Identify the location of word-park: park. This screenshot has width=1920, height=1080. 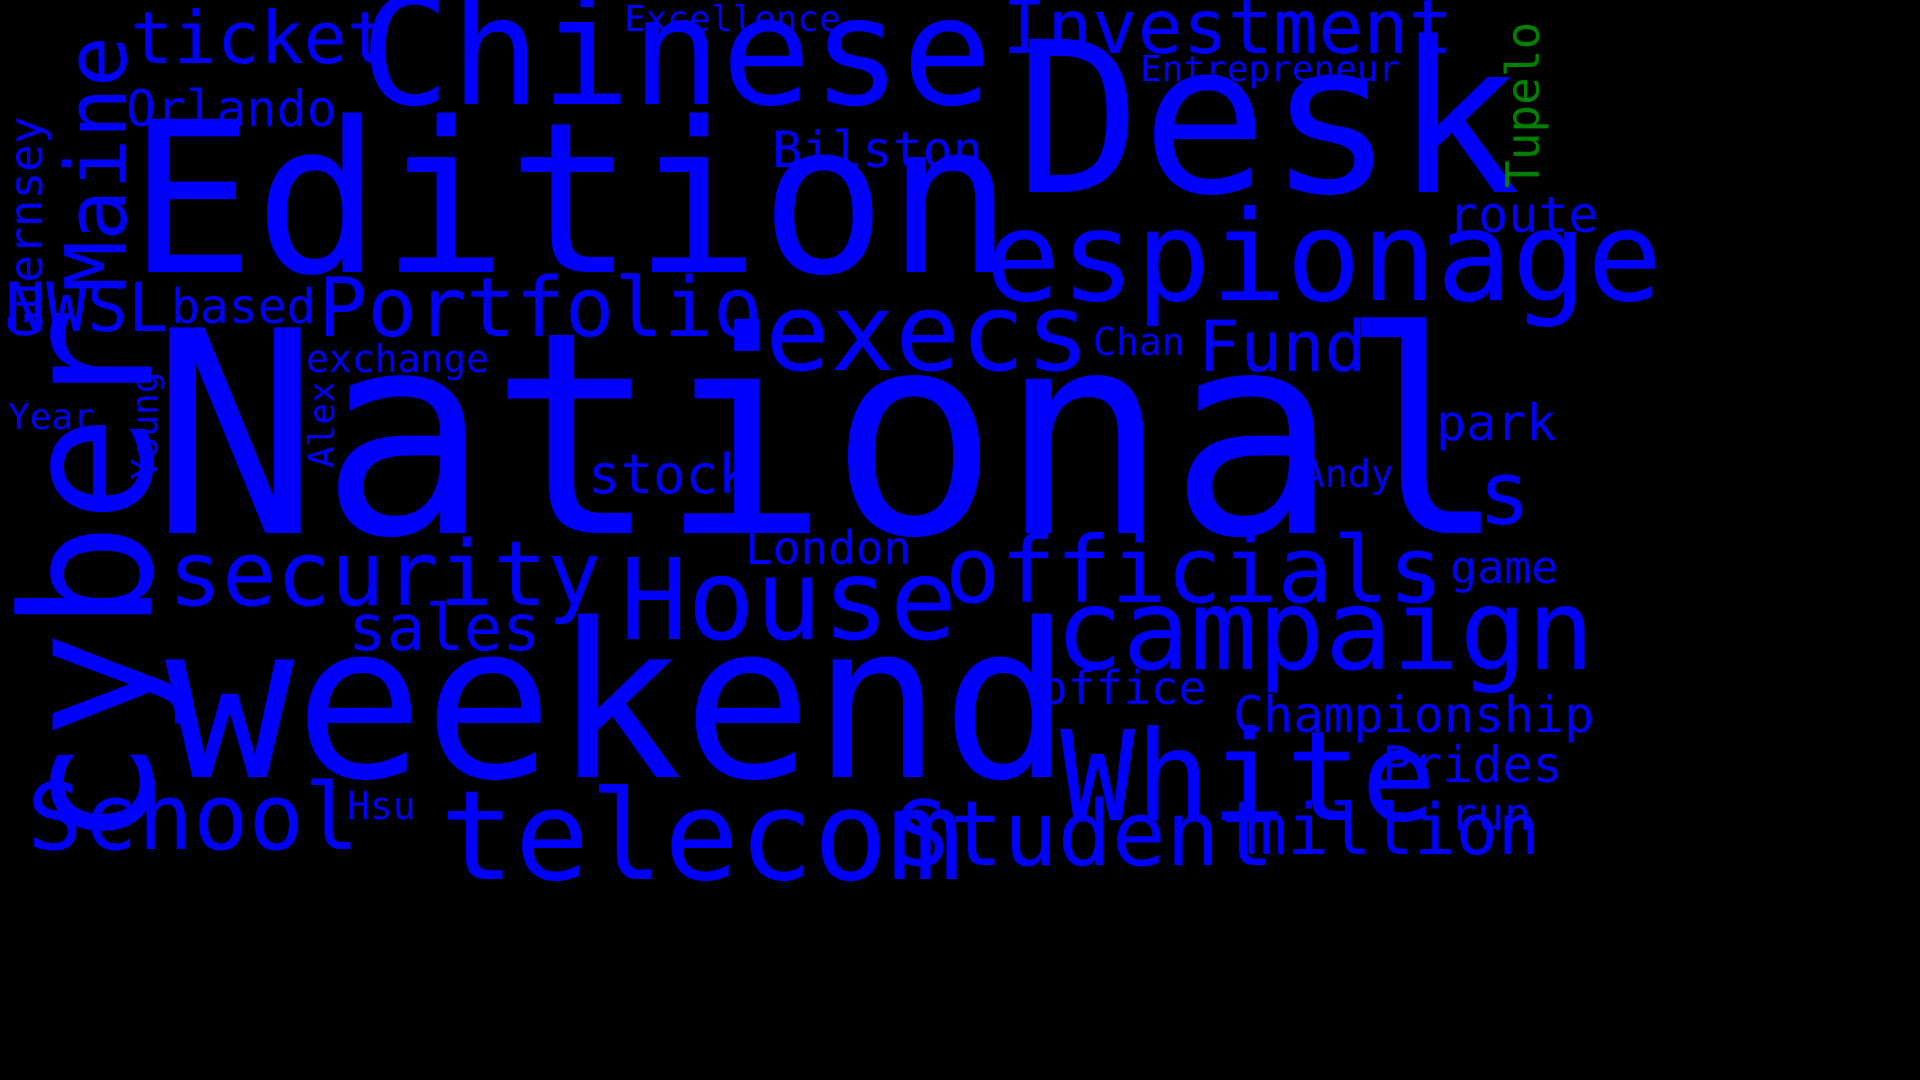
(1496, 423).